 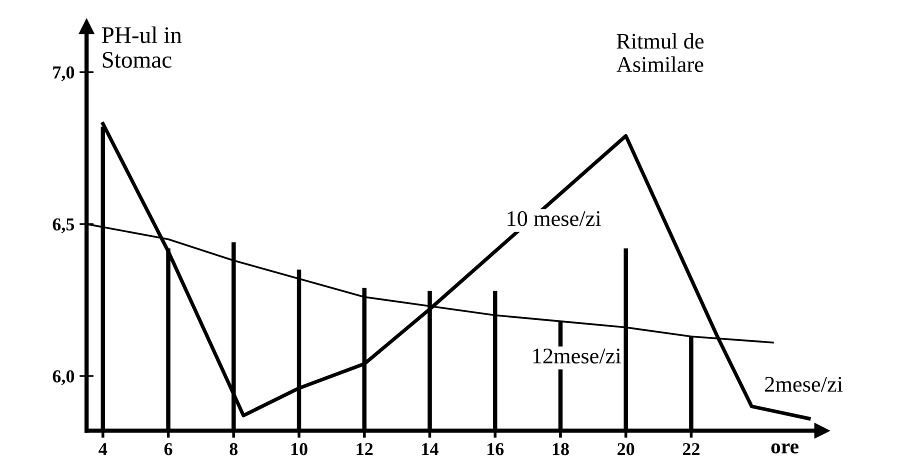 What do you see at coordinates (430, 449) in the screenshot?
I see `x-tick-label: 14` at bounding box center [430, 449].